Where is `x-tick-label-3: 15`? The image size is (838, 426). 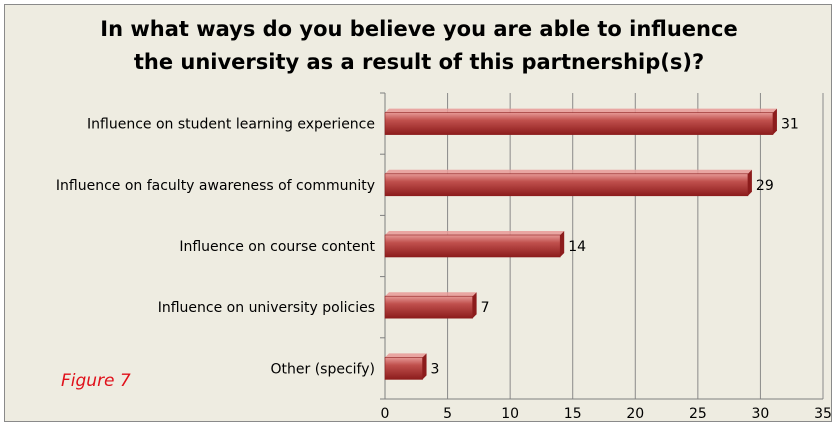
x-tick-label-3: 15 is located at coordinates (573, 414).